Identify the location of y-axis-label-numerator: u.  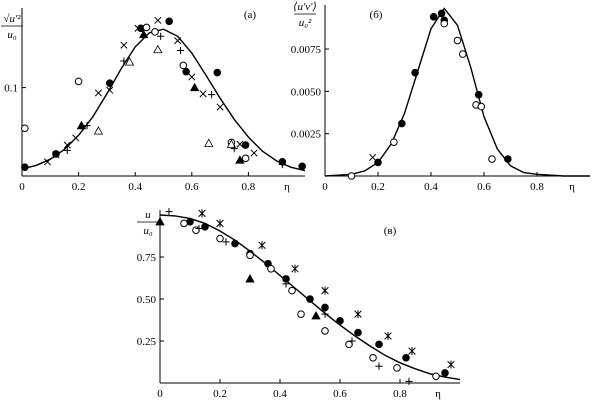
(148, 215).